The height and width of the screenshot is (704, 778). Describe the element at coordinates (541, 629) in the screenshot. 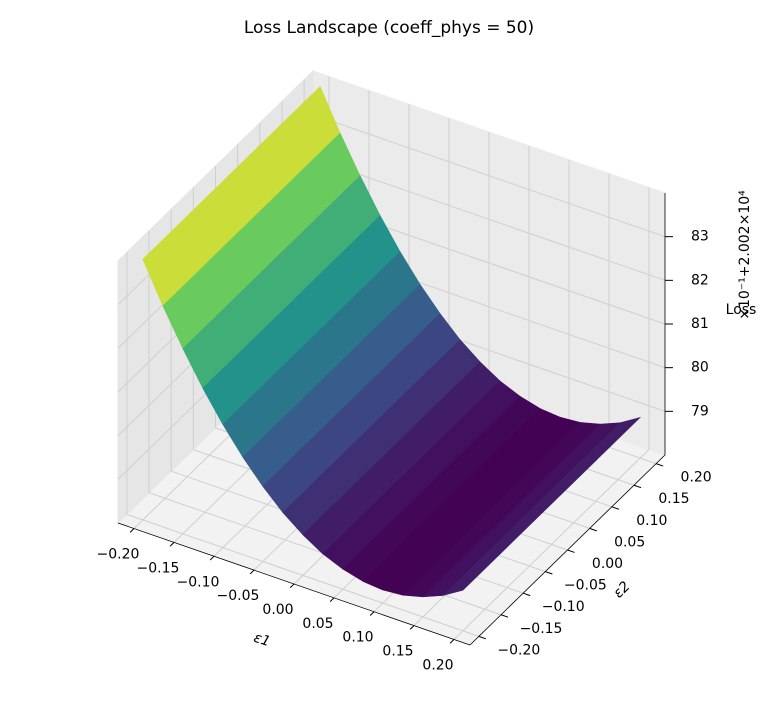

I see `y-tick-label: −0.15` at that location.